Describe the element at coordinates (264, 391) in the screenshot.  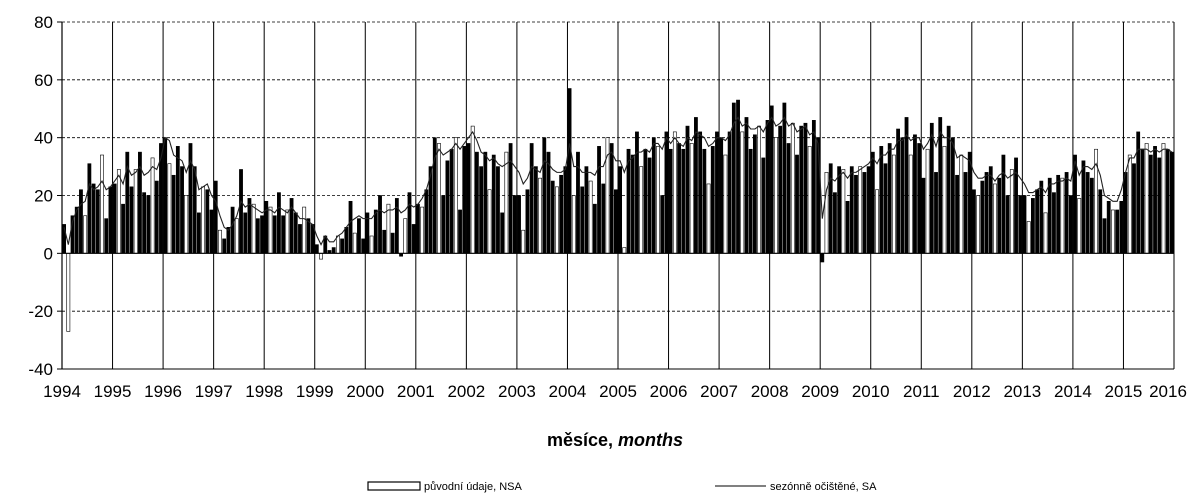
I see `x-tick-label: 1998` at that location.